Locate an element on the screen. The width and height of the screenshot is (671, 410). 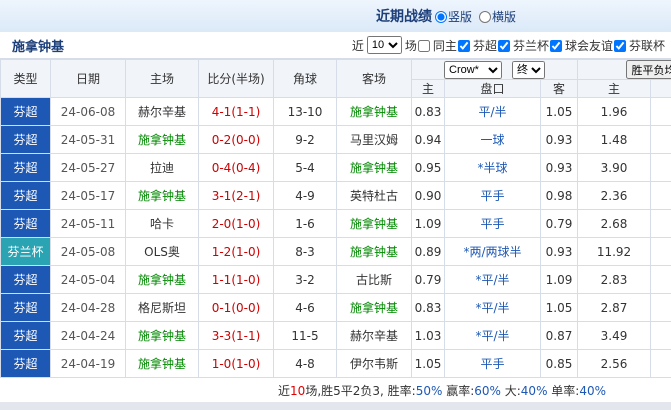
summary-part: 10 is located at coordinates (298, 391).